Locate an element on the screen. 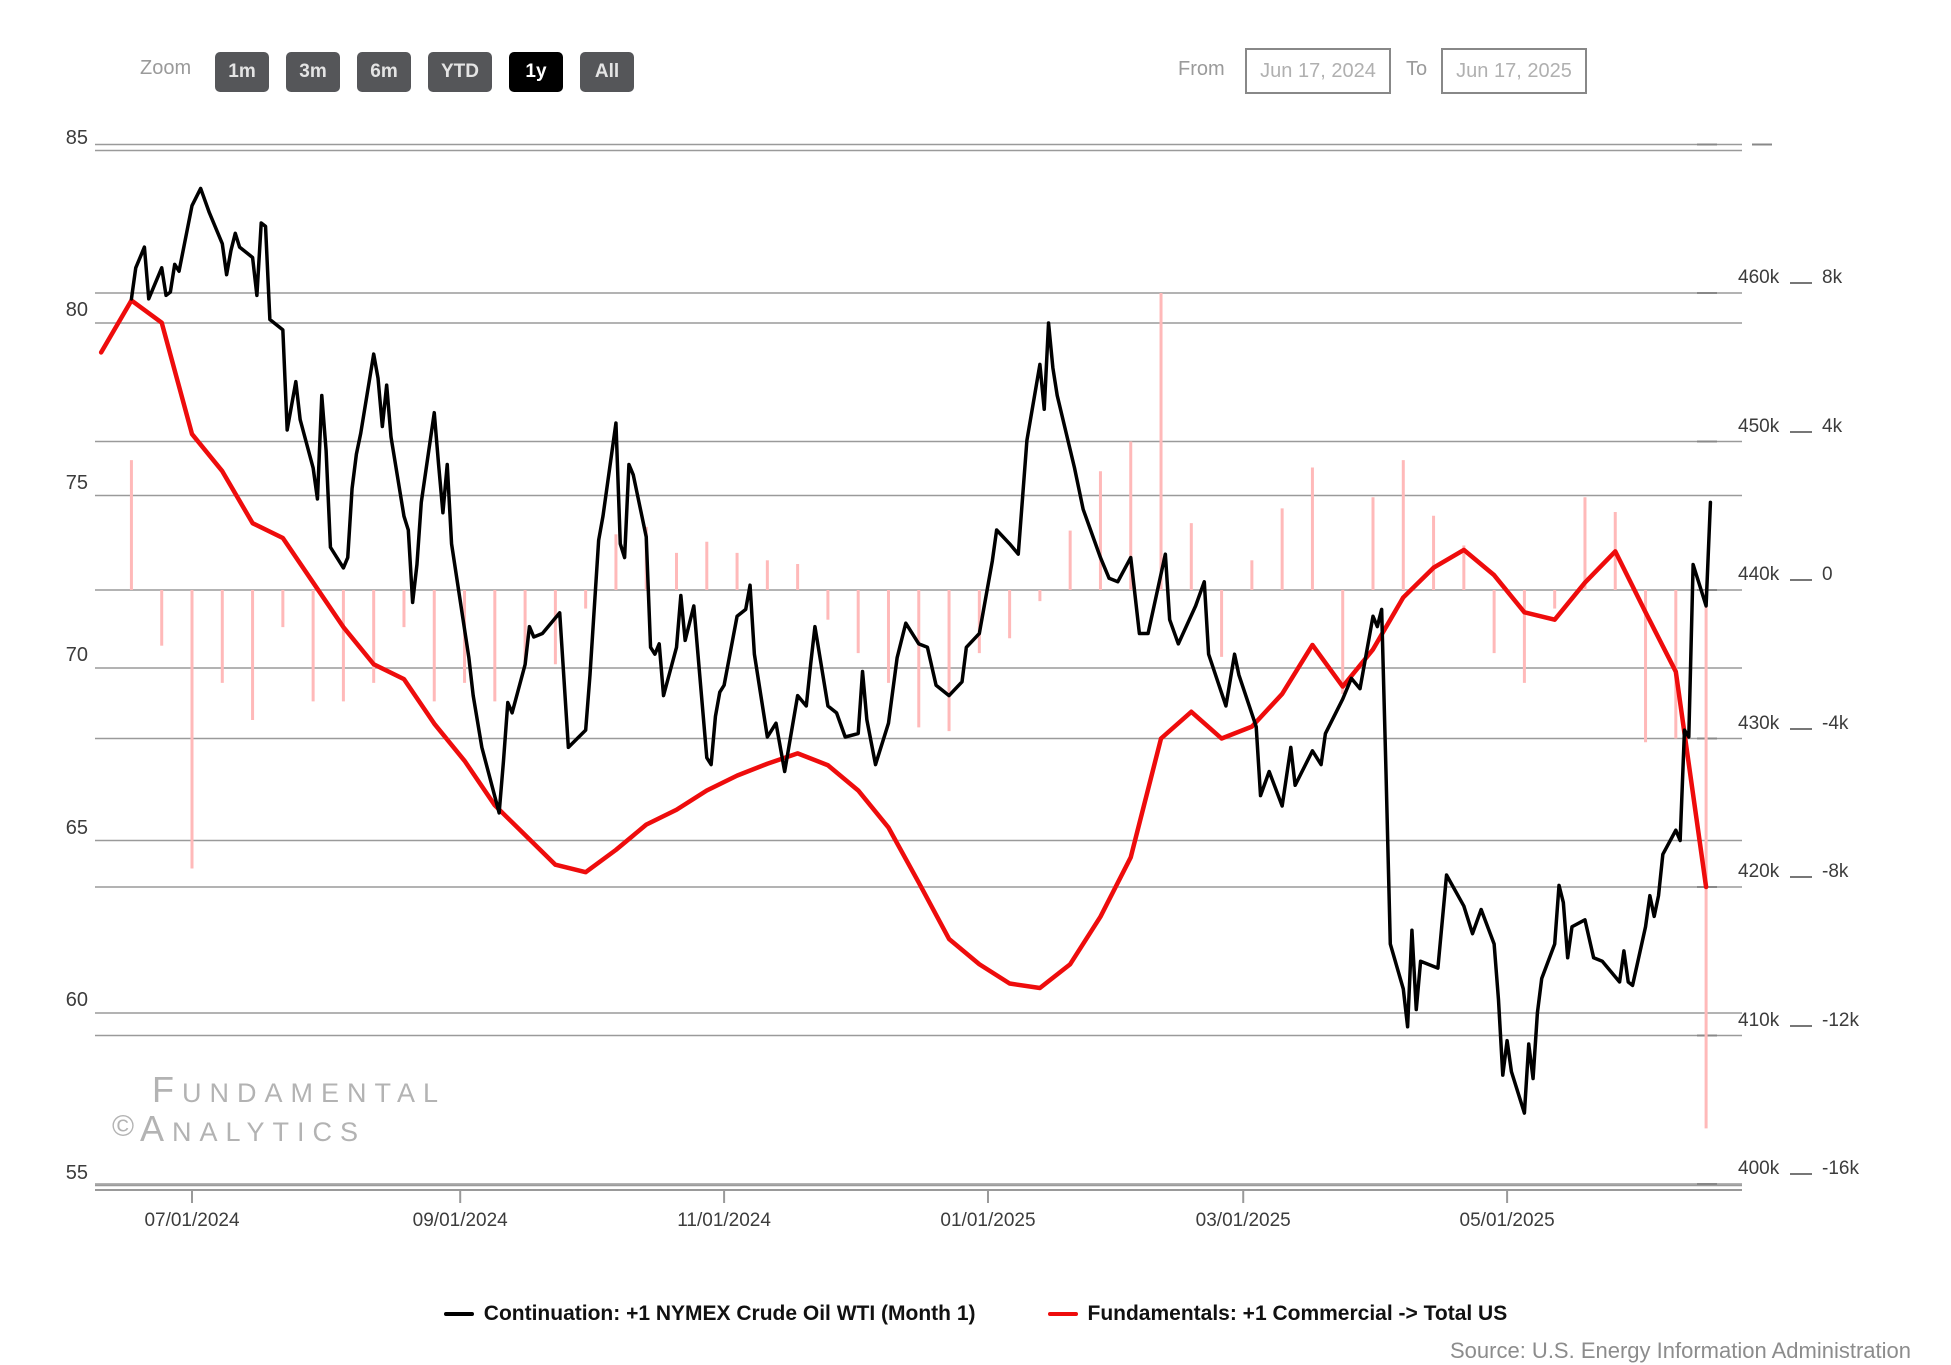 This screenshot has height=1365, width=1951. date-axis-label-05/01/2025: 05/01/2025 is located at coordinates (1507, 1220).